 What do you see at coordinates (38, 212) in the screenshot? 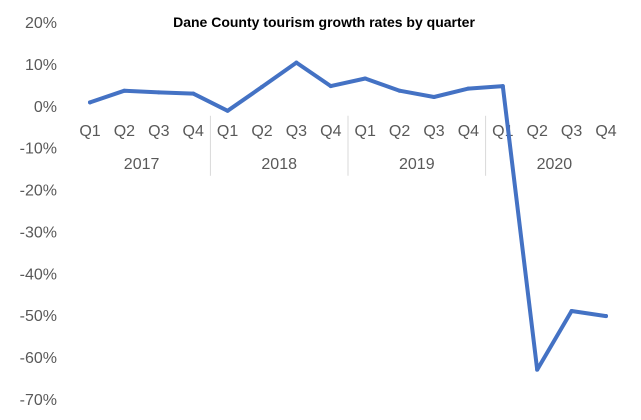
I see `y-axis-ticks: 20% 10% 0% -10% -20% -30% -40% -50% -60% -70%` at bounding box center [38, 212].